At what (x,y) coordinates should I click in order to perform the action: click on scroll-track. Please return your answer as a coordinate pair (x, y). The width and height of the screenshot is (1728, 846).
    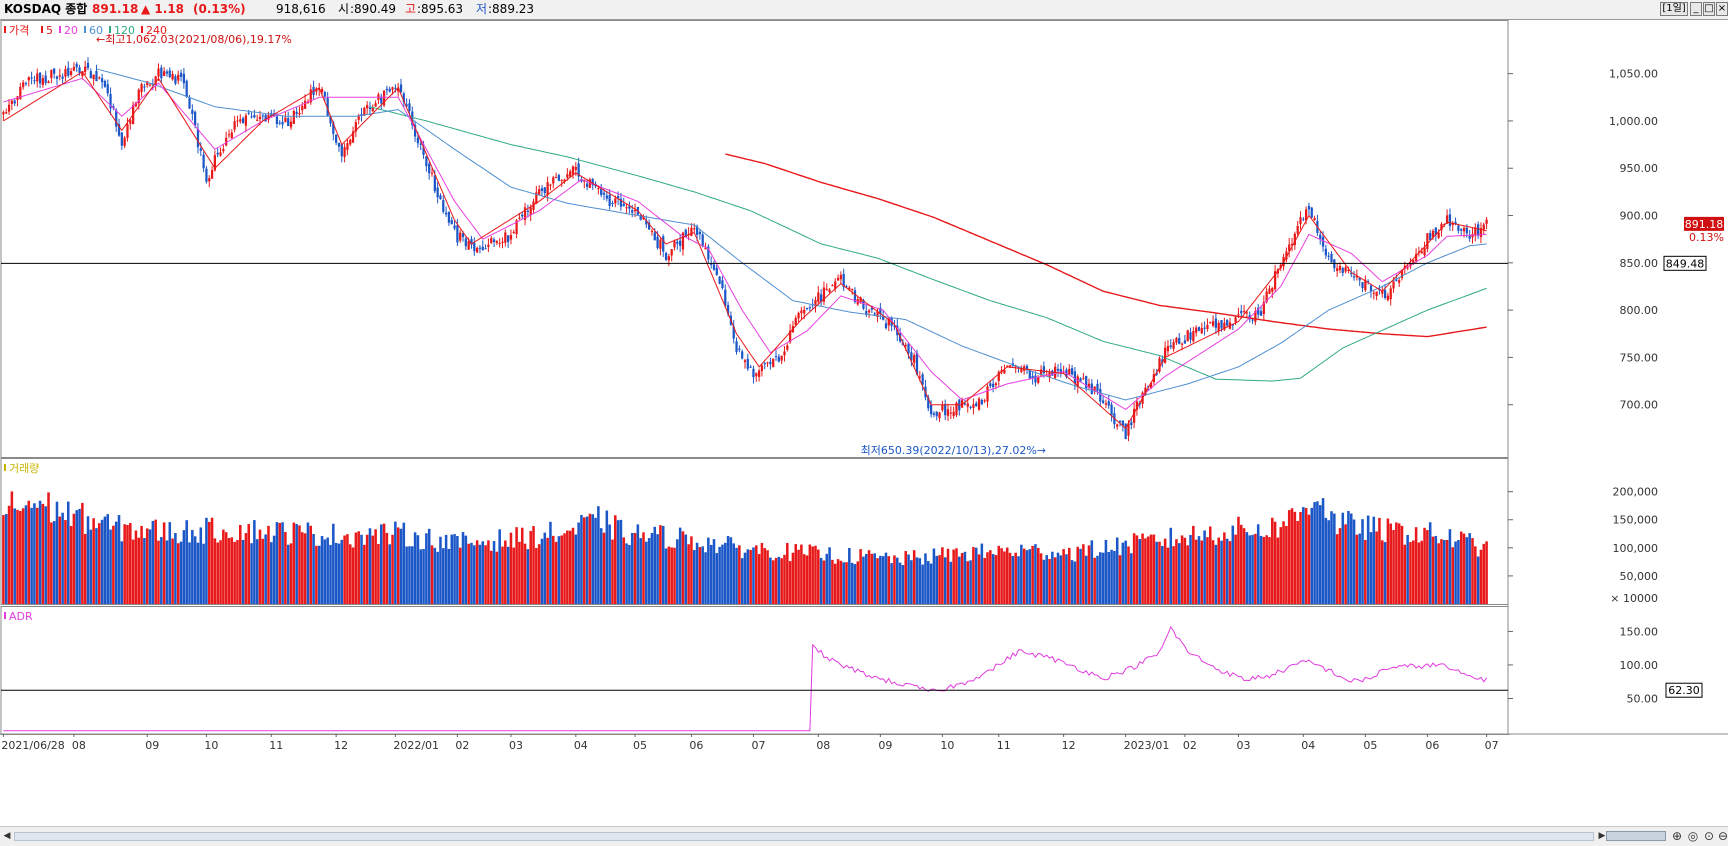
    Looking at the image, I should click on (804, 836).